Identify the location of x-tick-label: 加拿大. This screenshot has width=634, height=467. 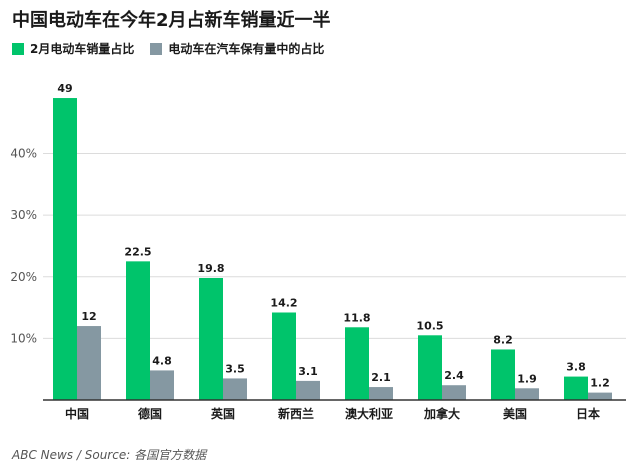
(441, 413).